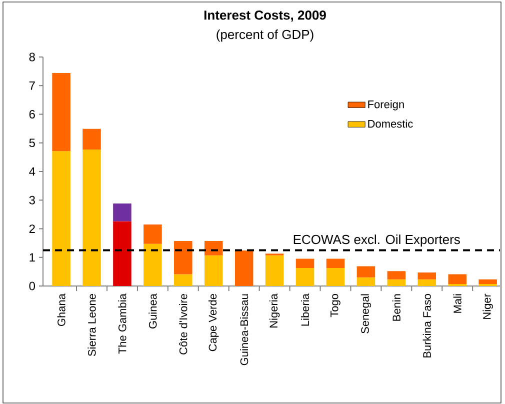 This screenshot has width=505, height=404. I want to click on legend-label: Foreign, so click(386, 105).